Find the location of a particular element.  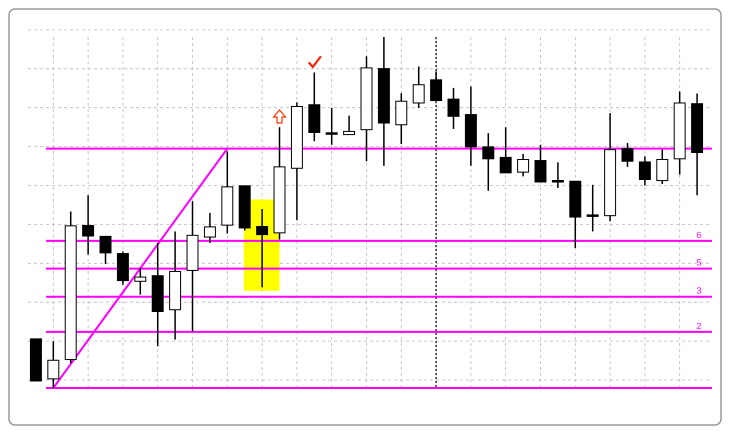

annotation: 3 is located at coordinates (699, 291).